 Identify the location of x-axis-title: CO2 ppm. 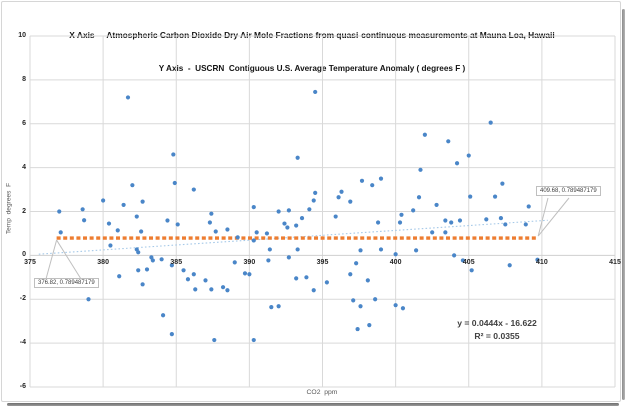
(322, 392).